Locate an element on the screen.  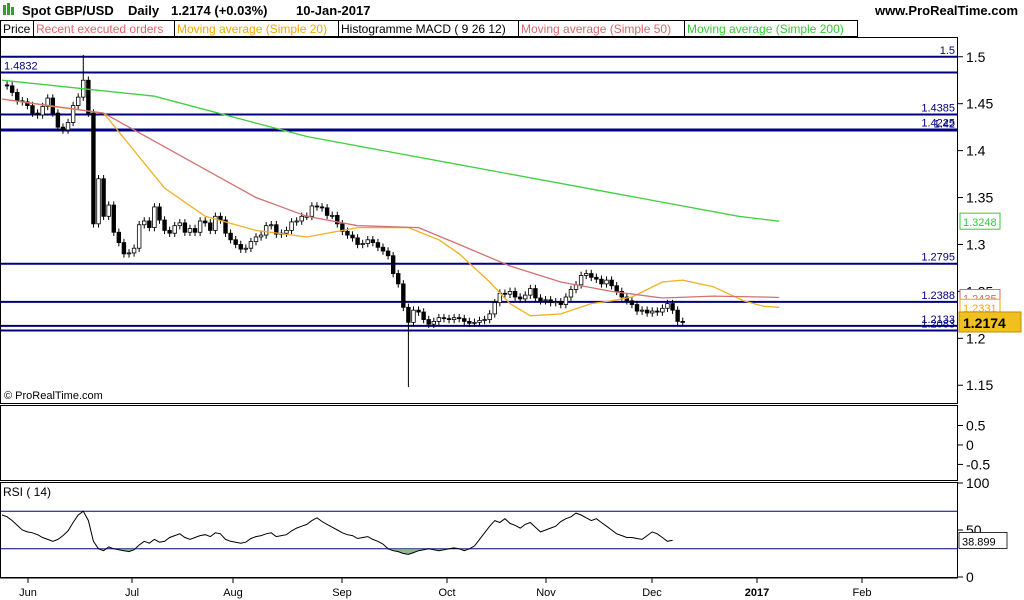
legend-tab-box is located at coordinates (771, 28).